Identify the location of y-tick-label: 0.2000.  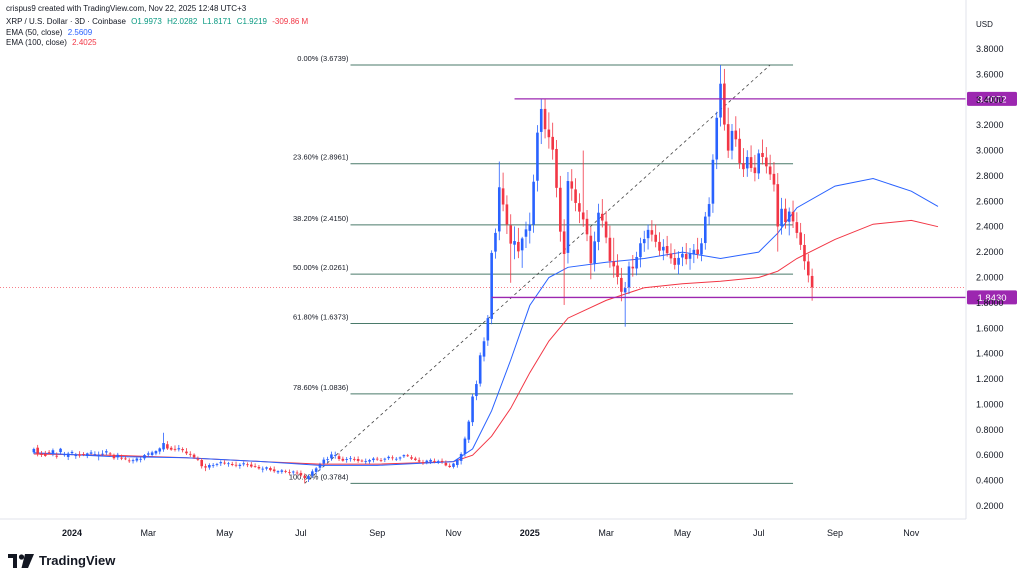
(990, 506).